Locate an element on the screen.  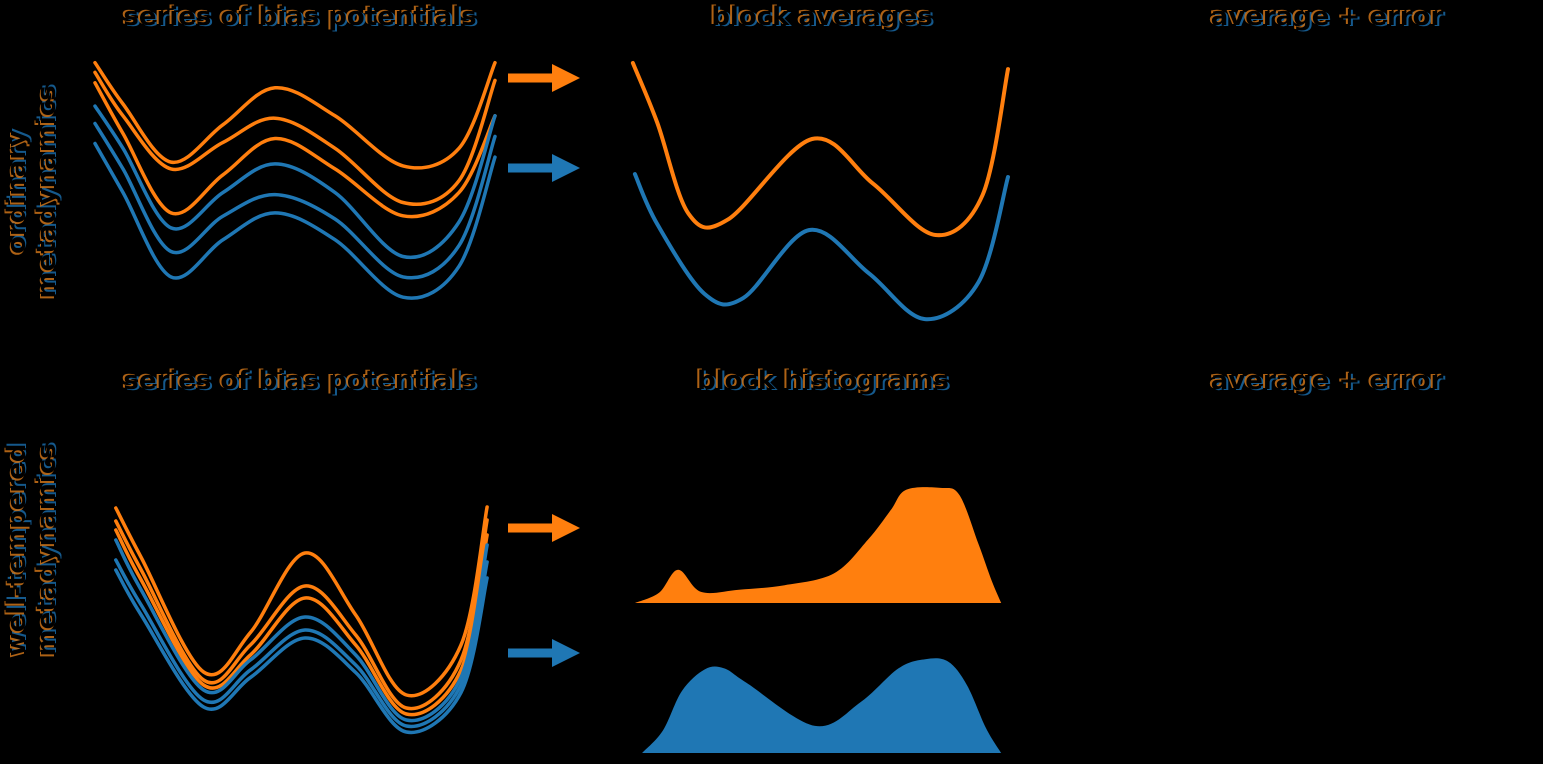
ordinary-block-averages-blue-series is located at coordinates (821, 247).